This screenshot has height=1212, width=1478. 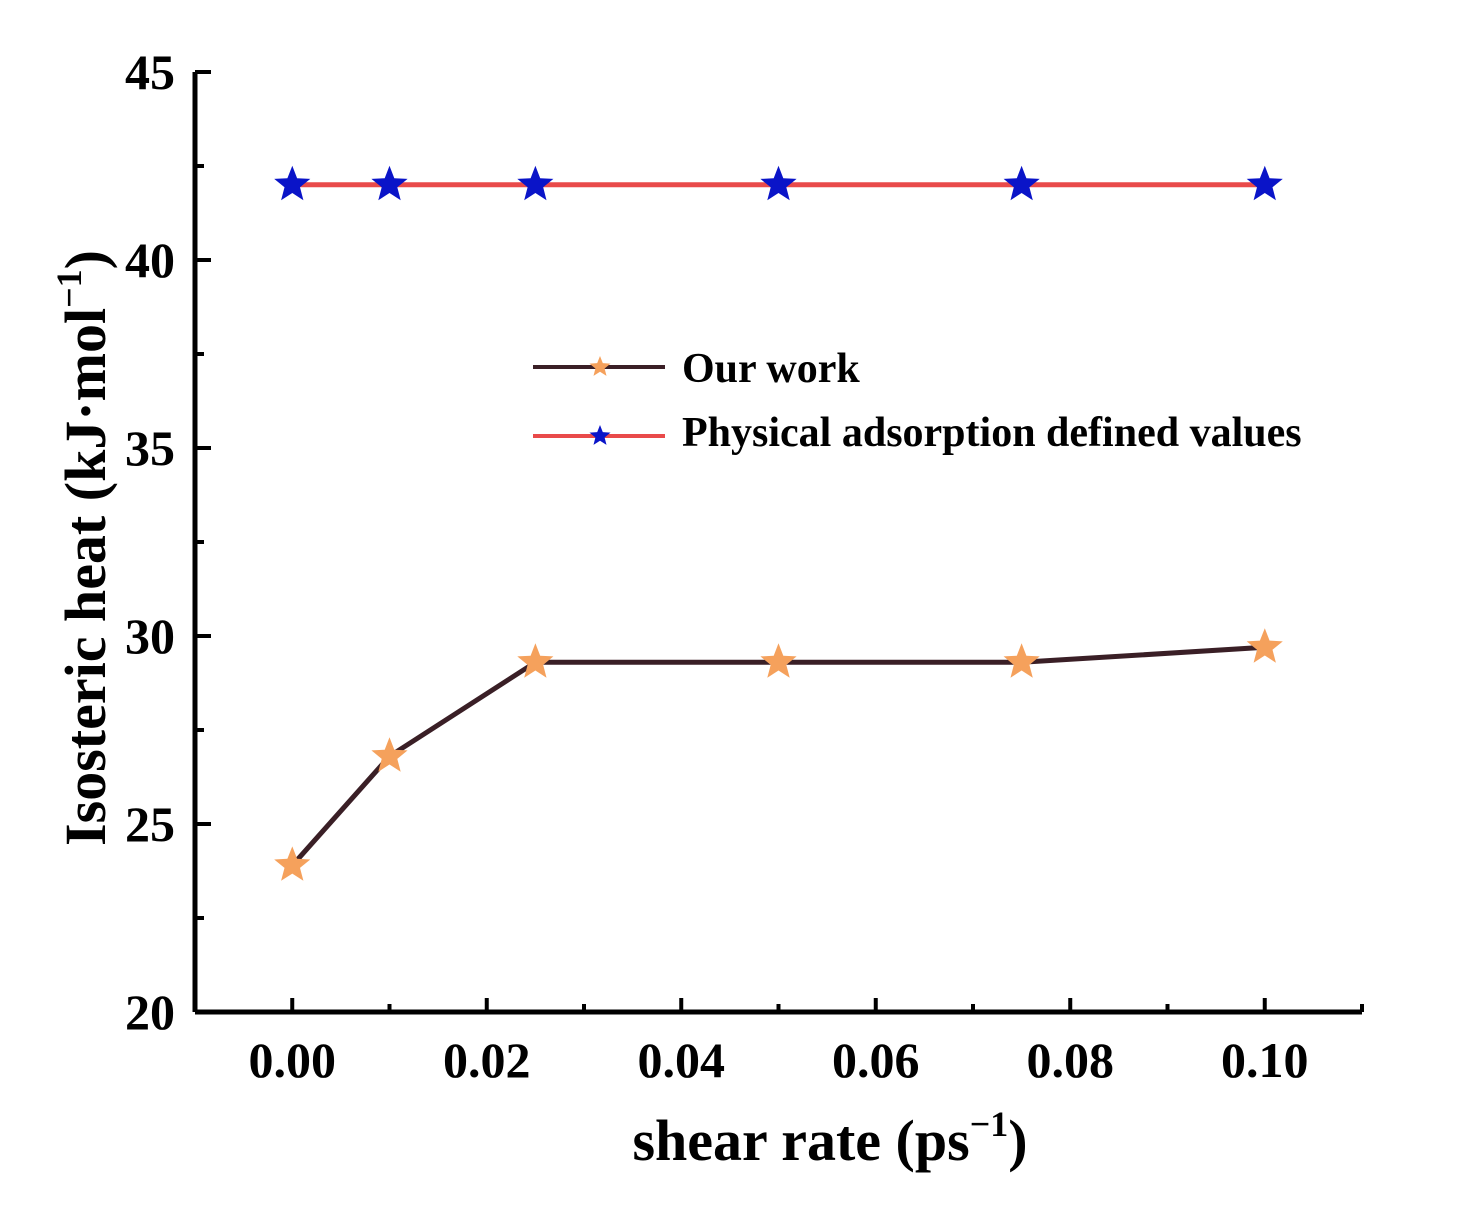 I want to click on x-tick-label-5: 0.10, so click(x=1265, y=1060).